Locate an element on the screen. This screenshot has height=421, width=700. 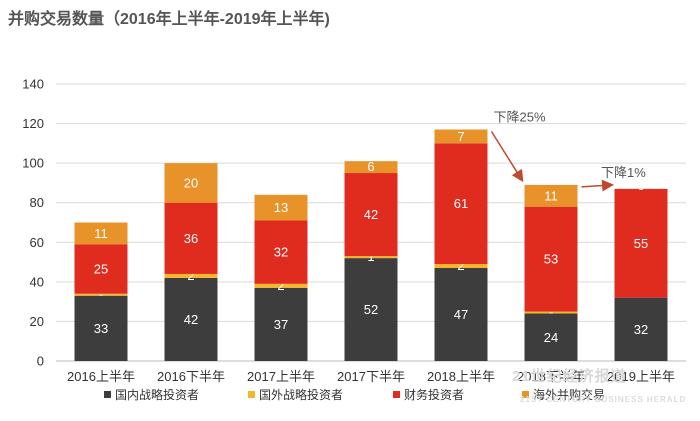
x-tick-label: 2016下半年 is located at coordinates (191, 376).